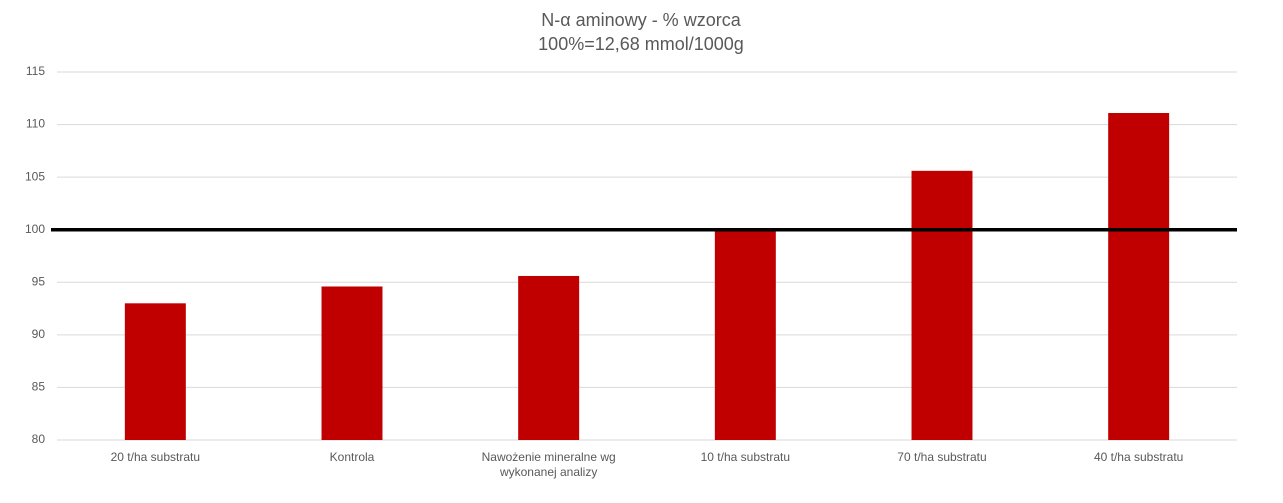  What do you see at coordinates (641, 20) in the screenshot?
I see `chart-title: N-α aminowy - % wzorca` at bounding box center [641, 20].